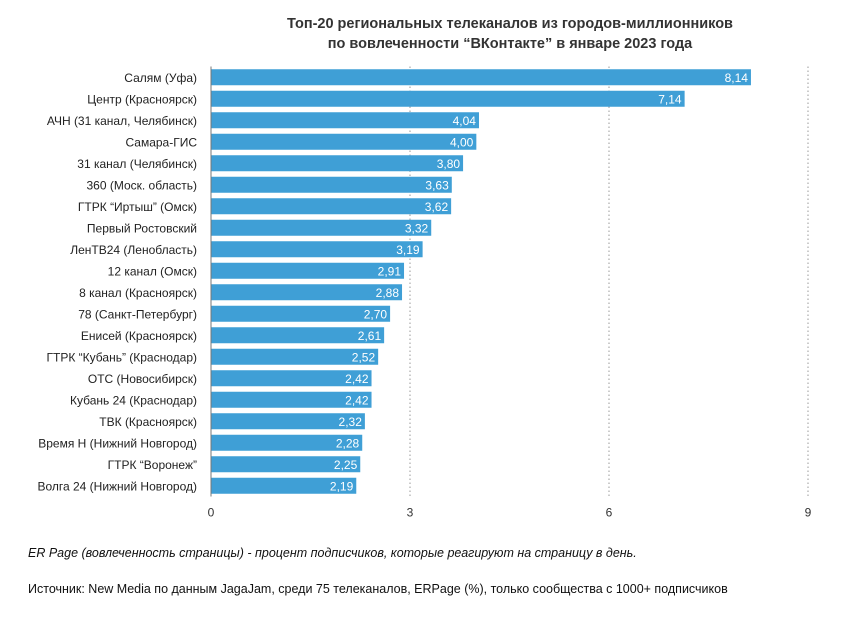  What do you see at coordinates (133, 400) in the screenshot?
I see `category-label: Кубань 24 (Краснодар)` at bounding box center [133, 400].